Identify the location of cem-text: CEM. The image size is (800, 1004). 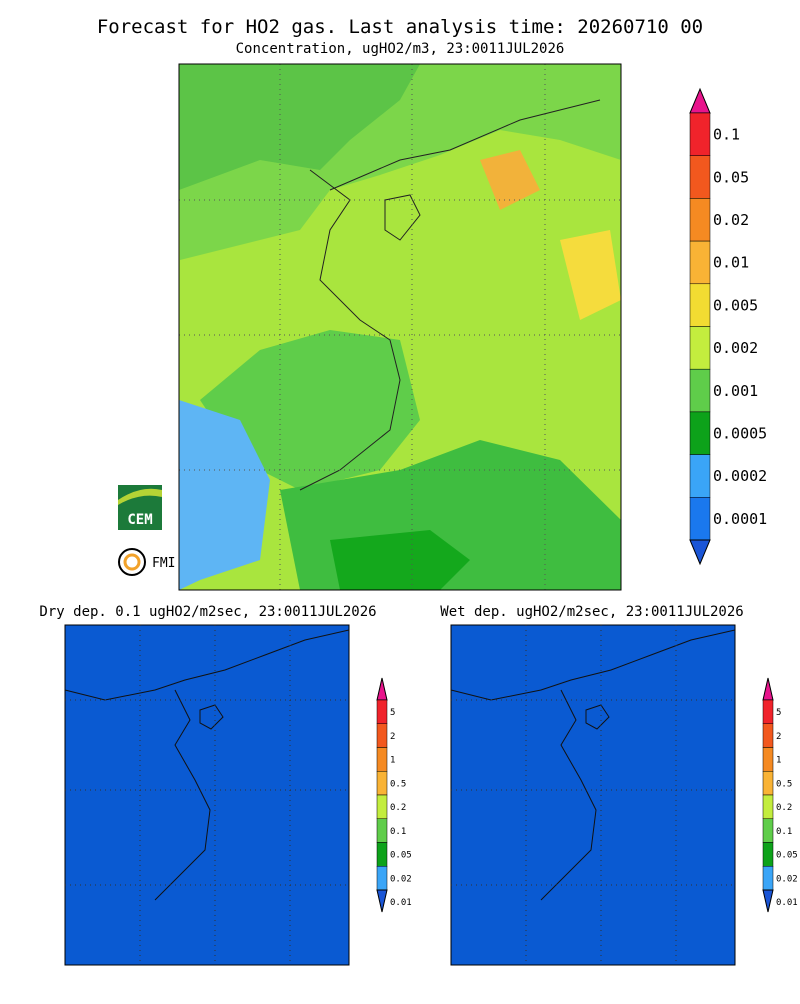
(139, 520).